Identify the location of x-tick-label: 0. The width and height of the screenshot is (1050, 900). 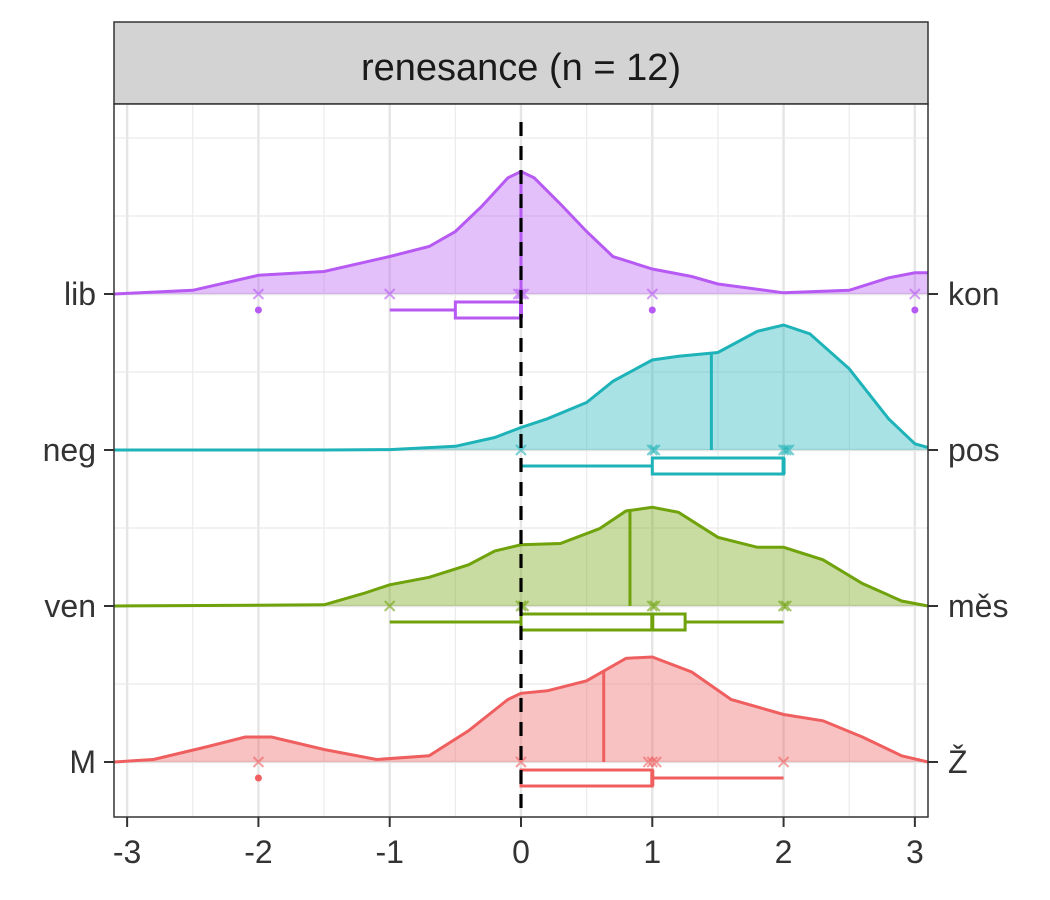
(521, 852).